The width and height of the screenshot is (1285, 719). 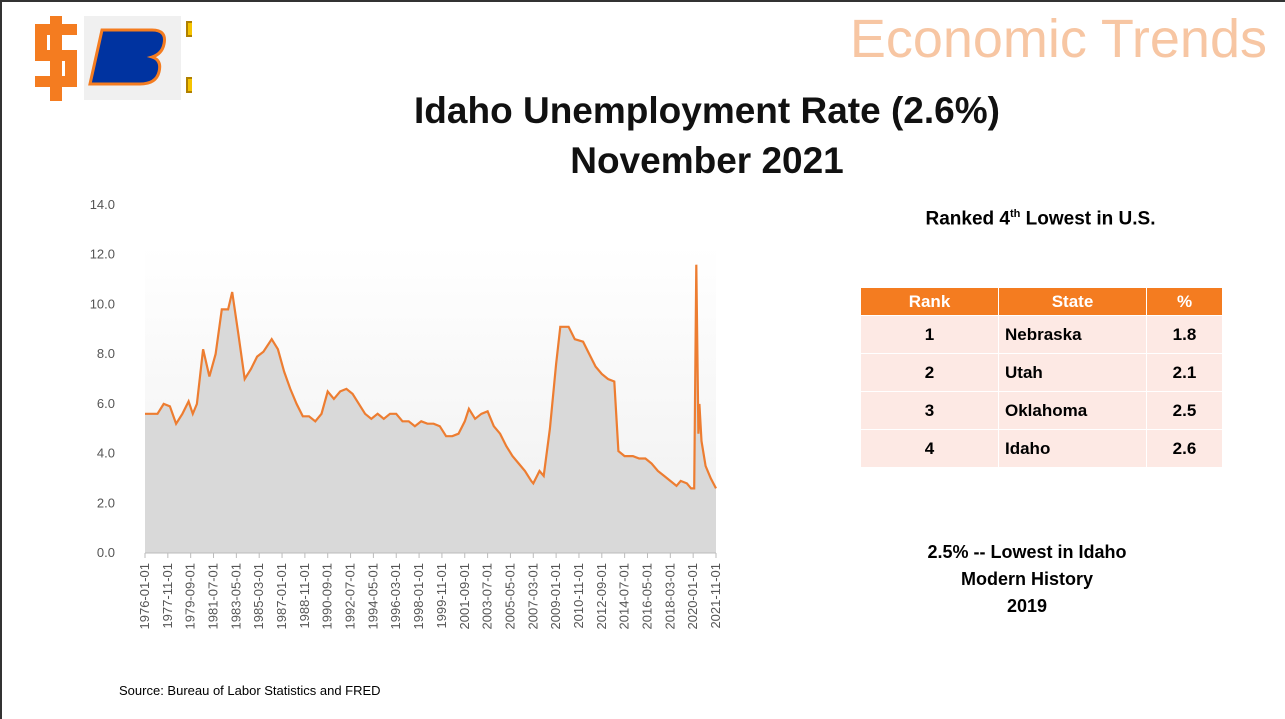 I want to click on x-tick-label: 2018-03-01, so click(x=669, y=596).